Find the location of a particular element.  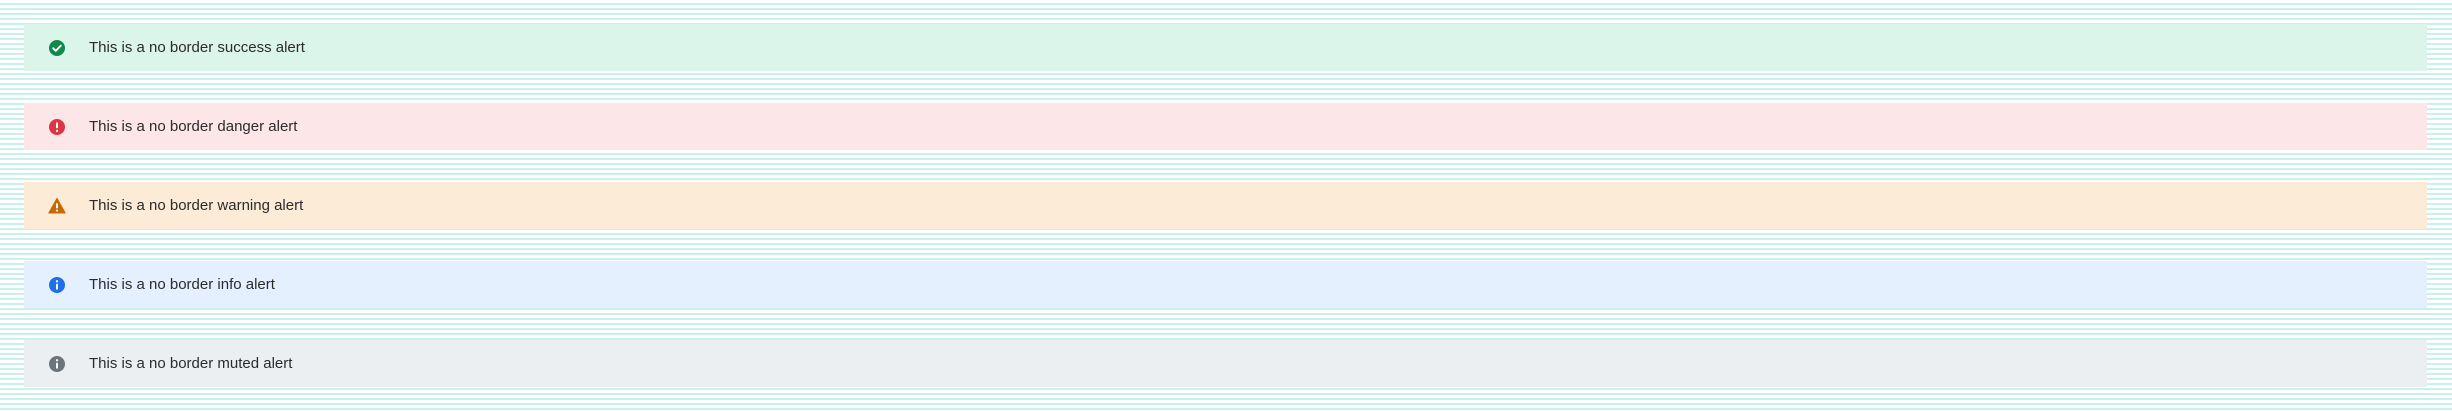

warning-alert-text: This is a no border warning alert is located at coordinates (196, 205).